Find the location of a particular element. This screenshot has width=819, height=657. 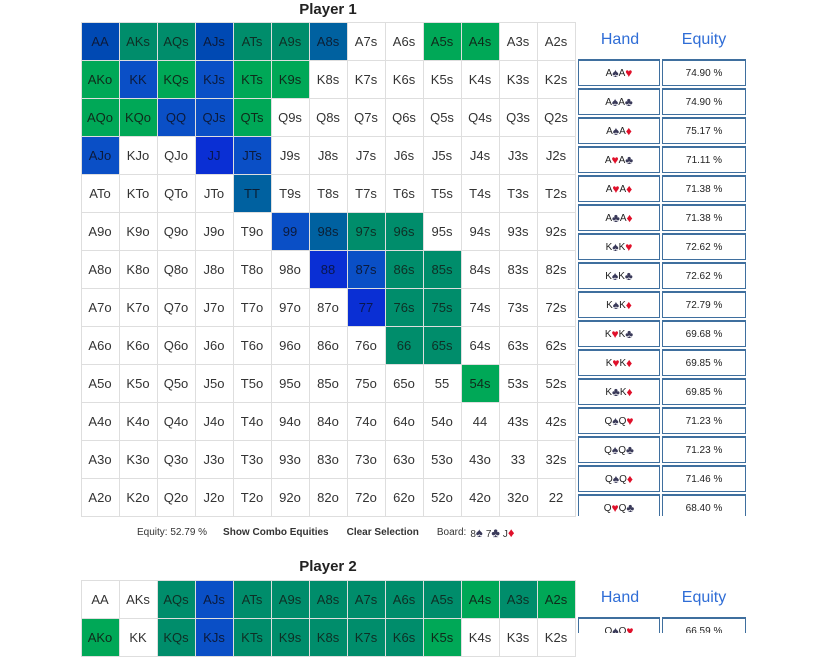

hand-cell: TT is located at coordinates (252, 193).